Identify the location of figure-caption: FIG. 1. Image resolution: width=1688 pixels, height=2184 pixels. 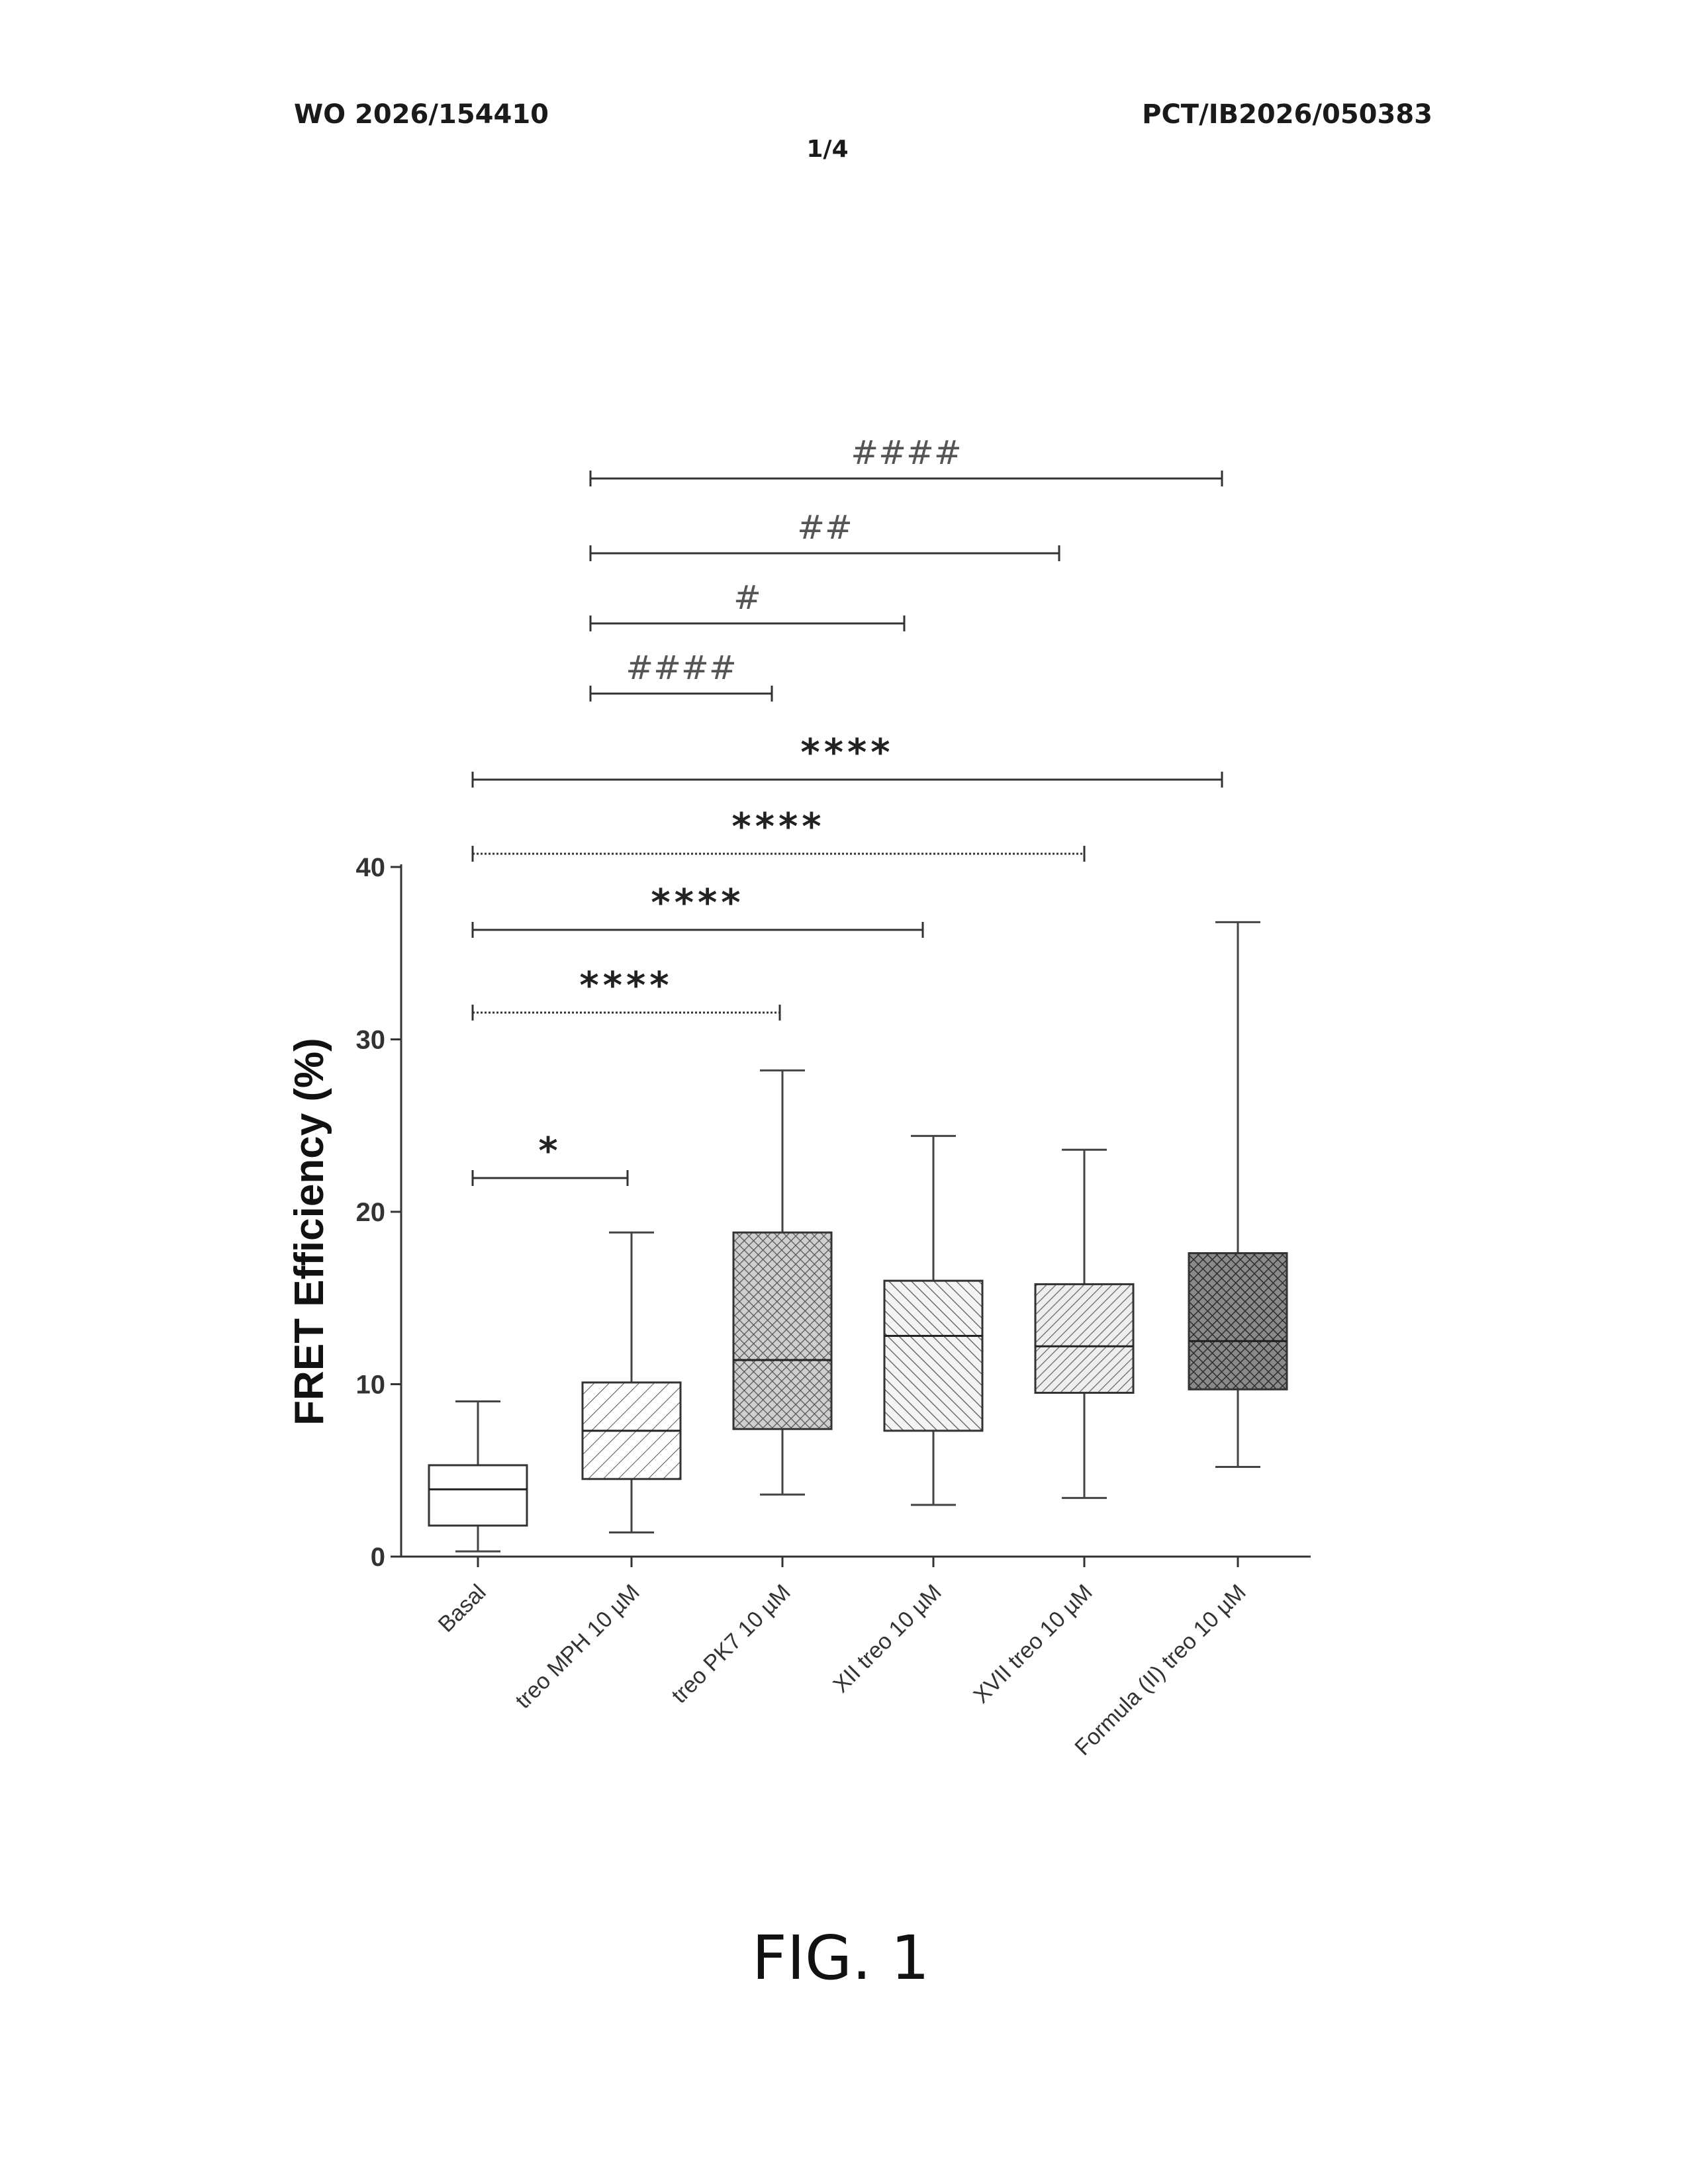
(840, 1958).